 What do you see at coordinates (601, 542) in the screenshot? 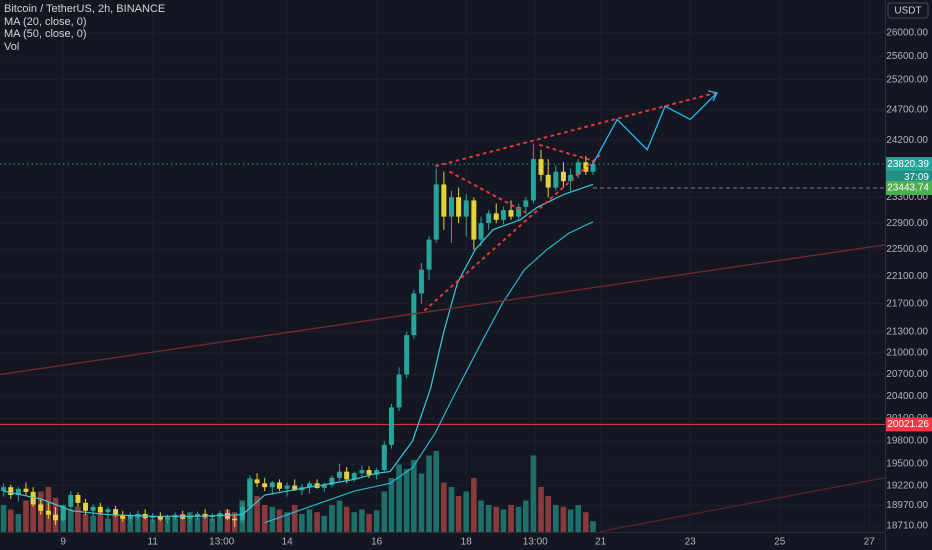
I see `x-tick-label: 21` at bounding box center [601, 542].